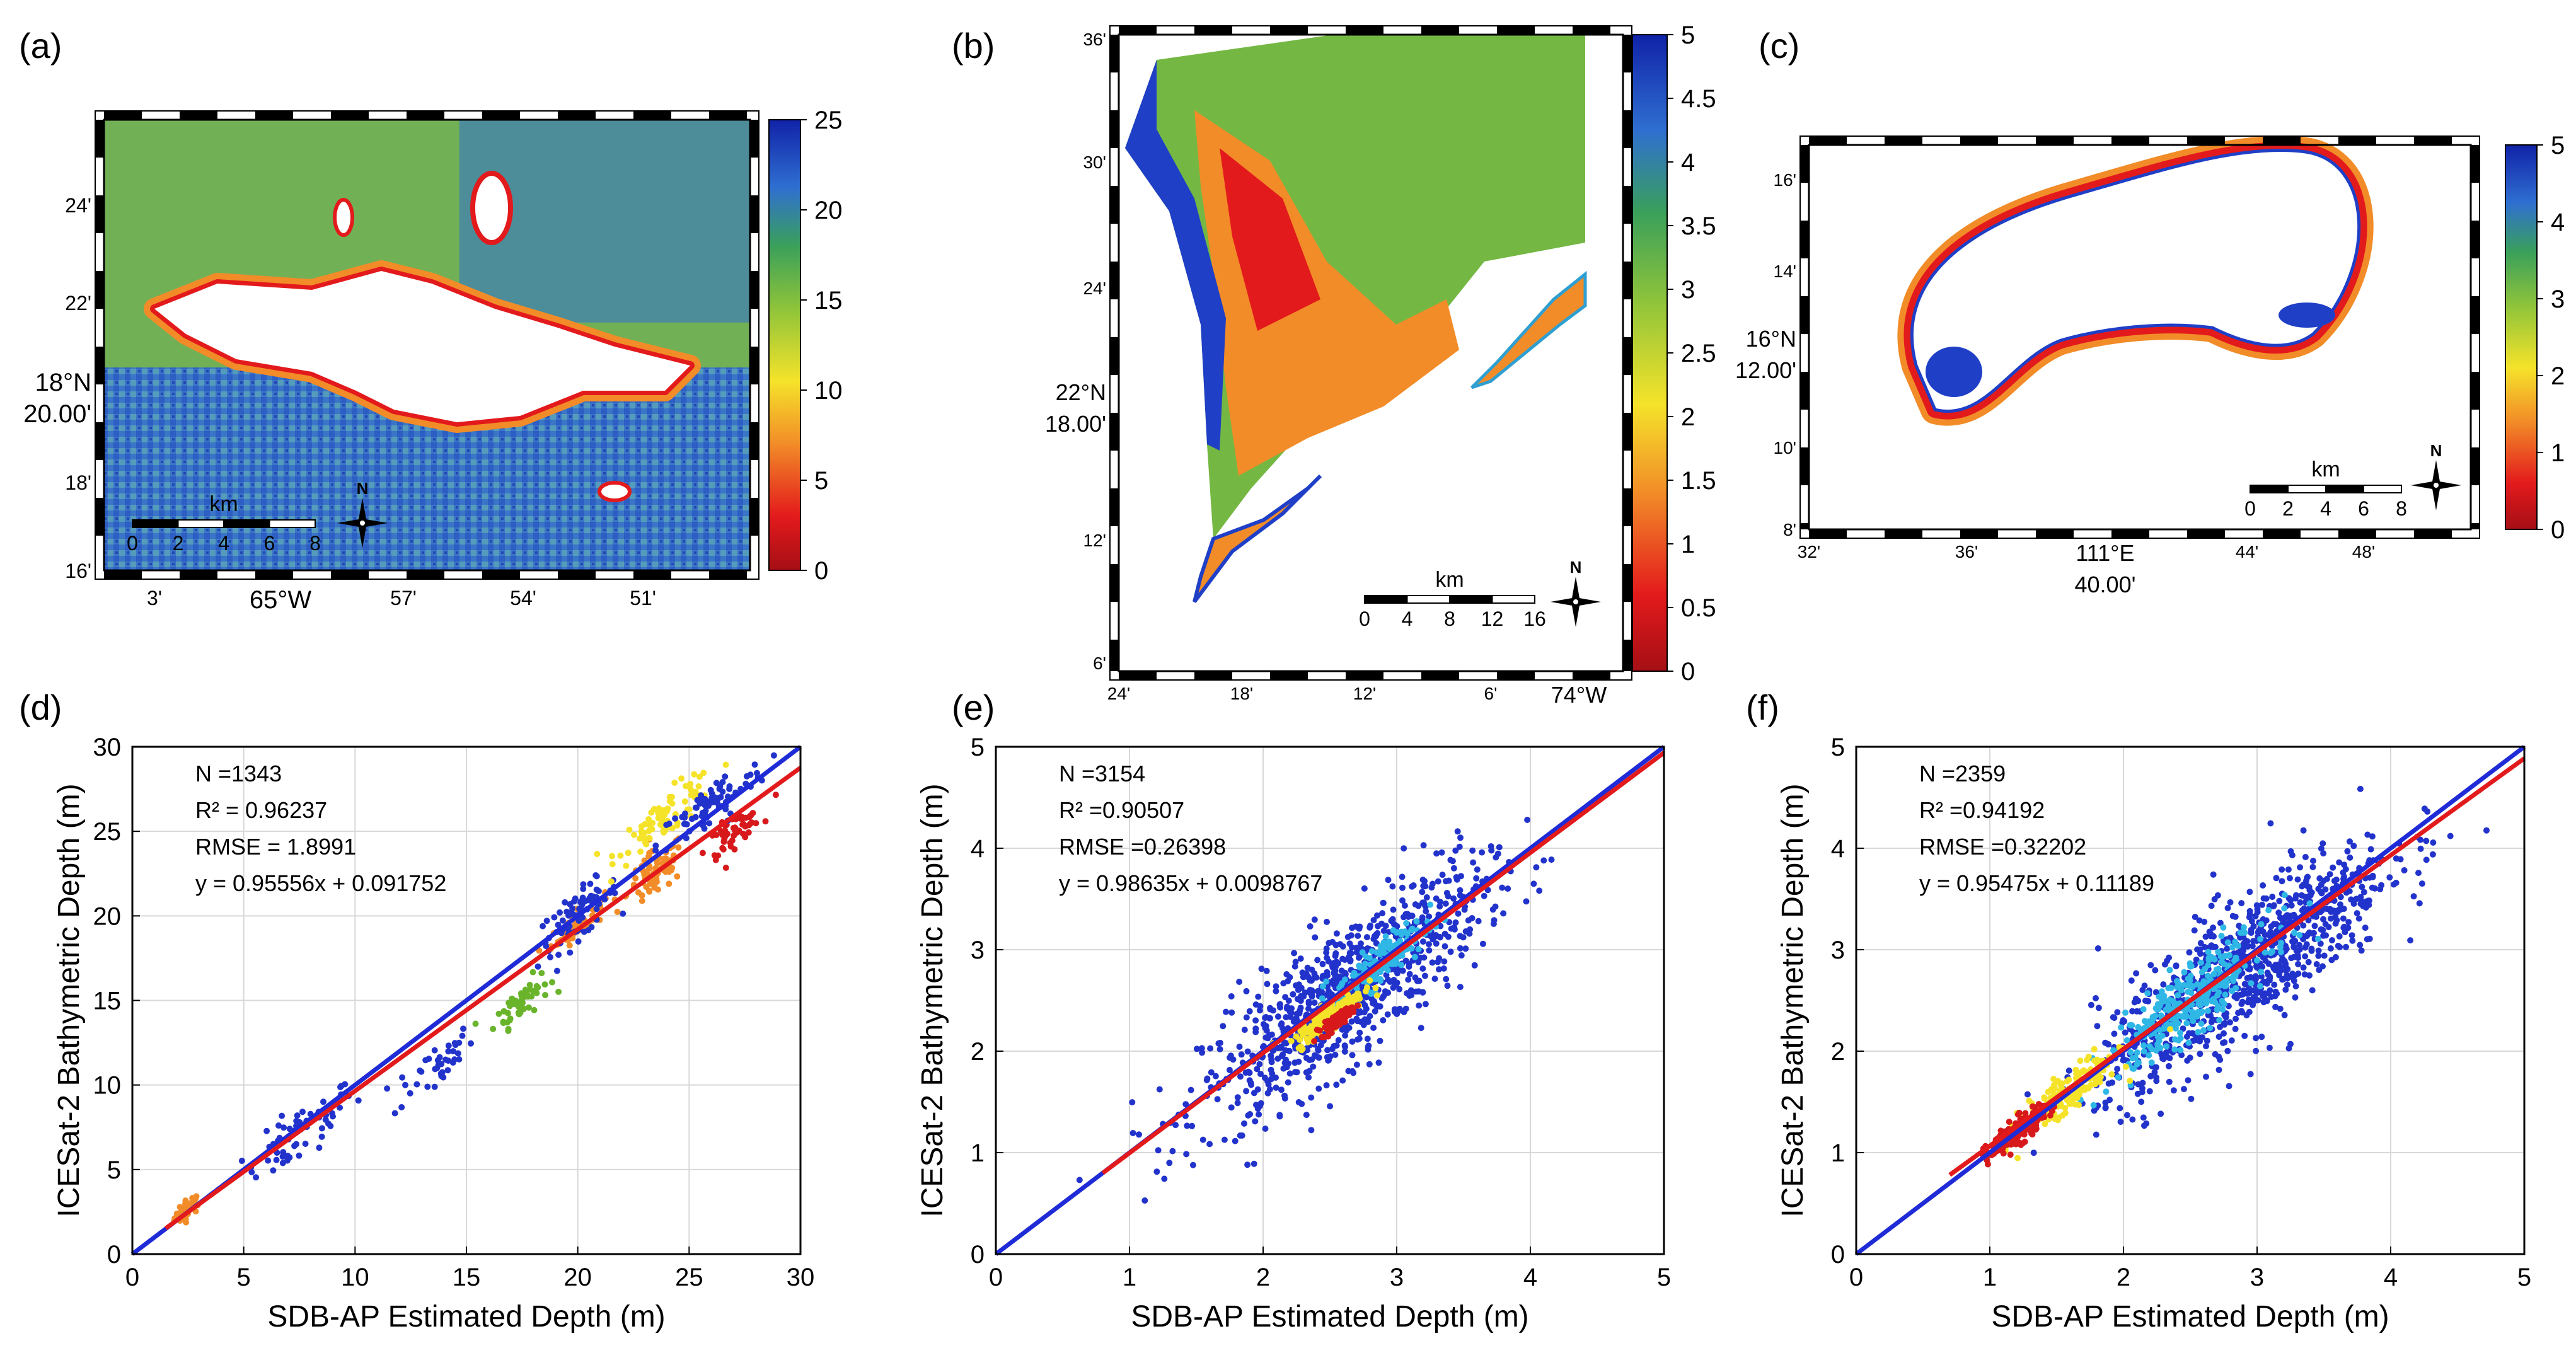  Describe the element at coordinates (280, 600) in the screenshot. I see `lon-main-label: 65°W` at that location.